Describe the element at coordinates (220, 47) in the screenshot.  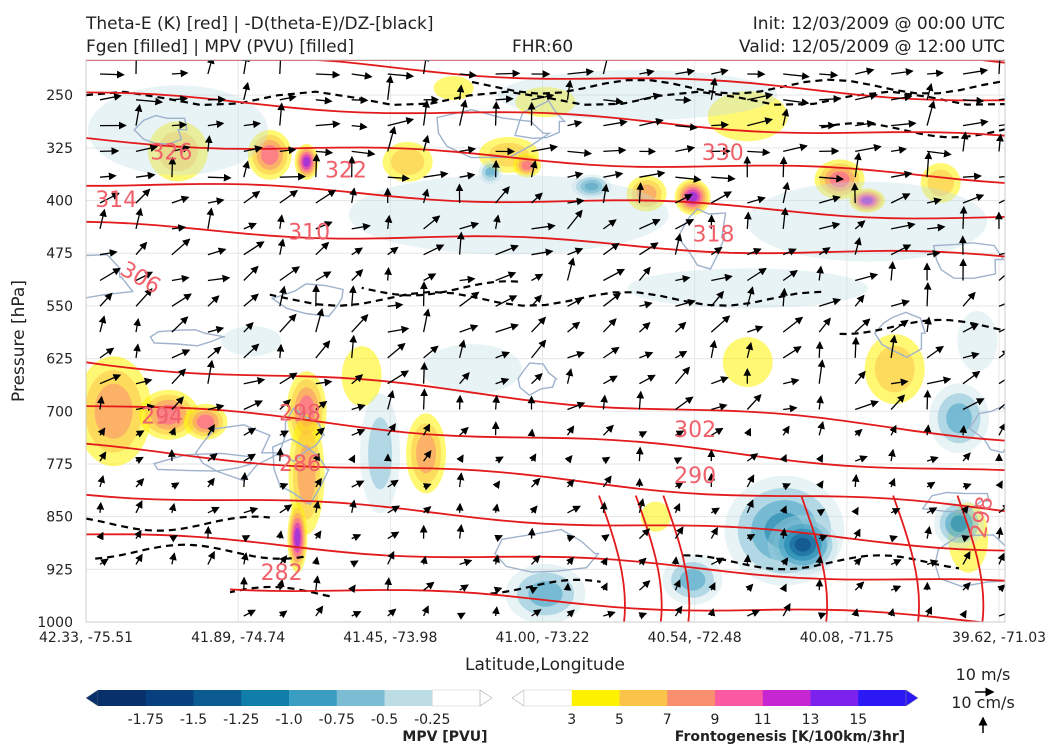
I see `chart-title-line2: Fgen [filled] | MPV (PVU) [filled]` at that location.